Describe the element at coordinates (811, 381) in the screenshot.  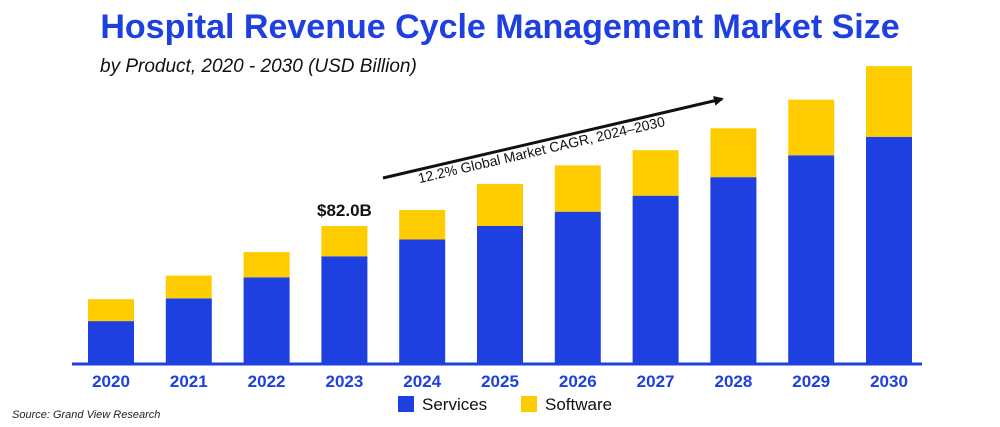
I see `x-tick-label-2029: 2029` at that location.